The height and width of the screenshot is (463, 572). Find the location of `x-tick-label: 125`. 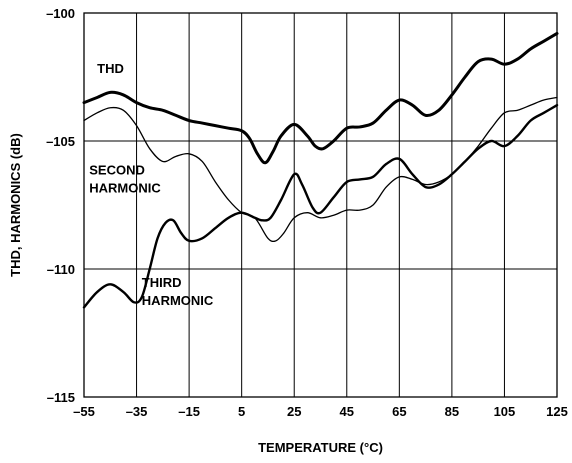

x-tick-label: 125 is located at coordinates (557, 411).